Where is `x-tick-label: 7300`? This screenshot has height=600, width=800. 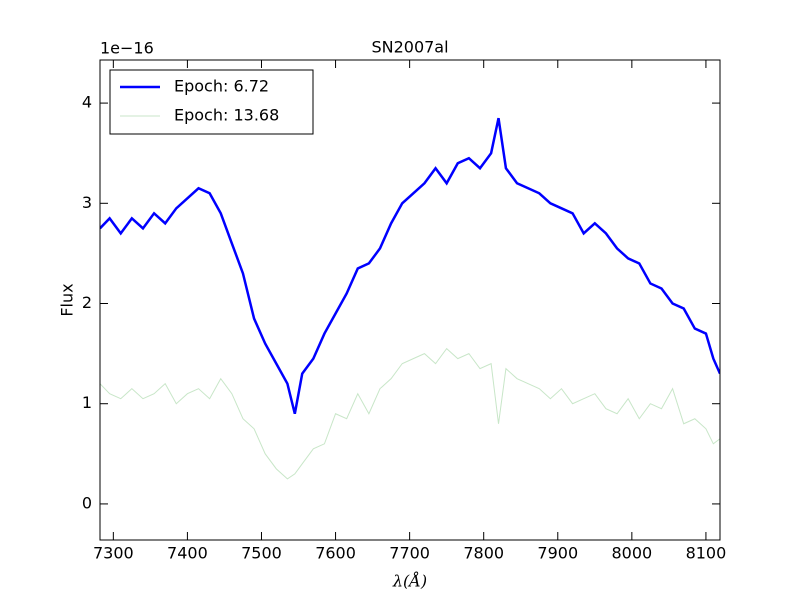 x-tick-label: 7300 is located at coordinates (113, 553).